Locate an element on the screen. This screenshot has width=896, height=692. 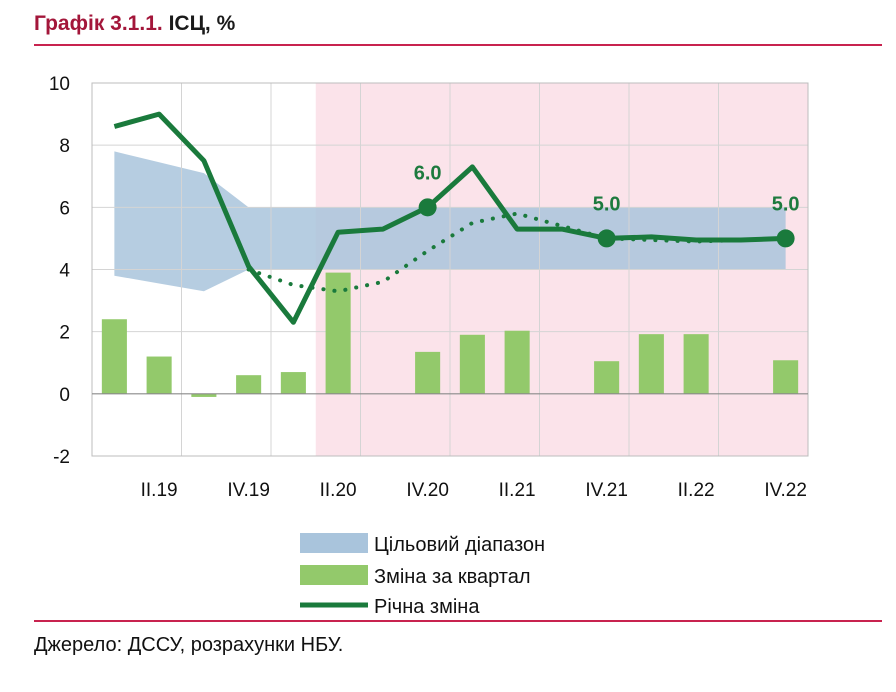
marker-IV.20 is located at coordinates (427, 207).